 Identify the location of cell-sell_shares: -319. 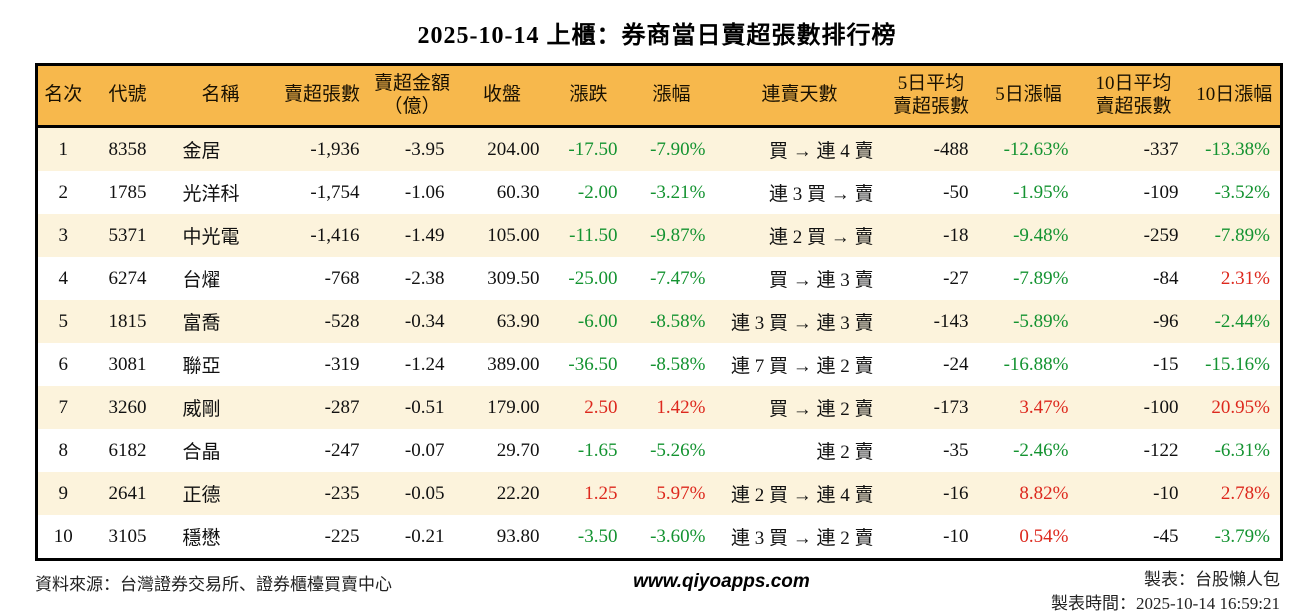
(342, 364).